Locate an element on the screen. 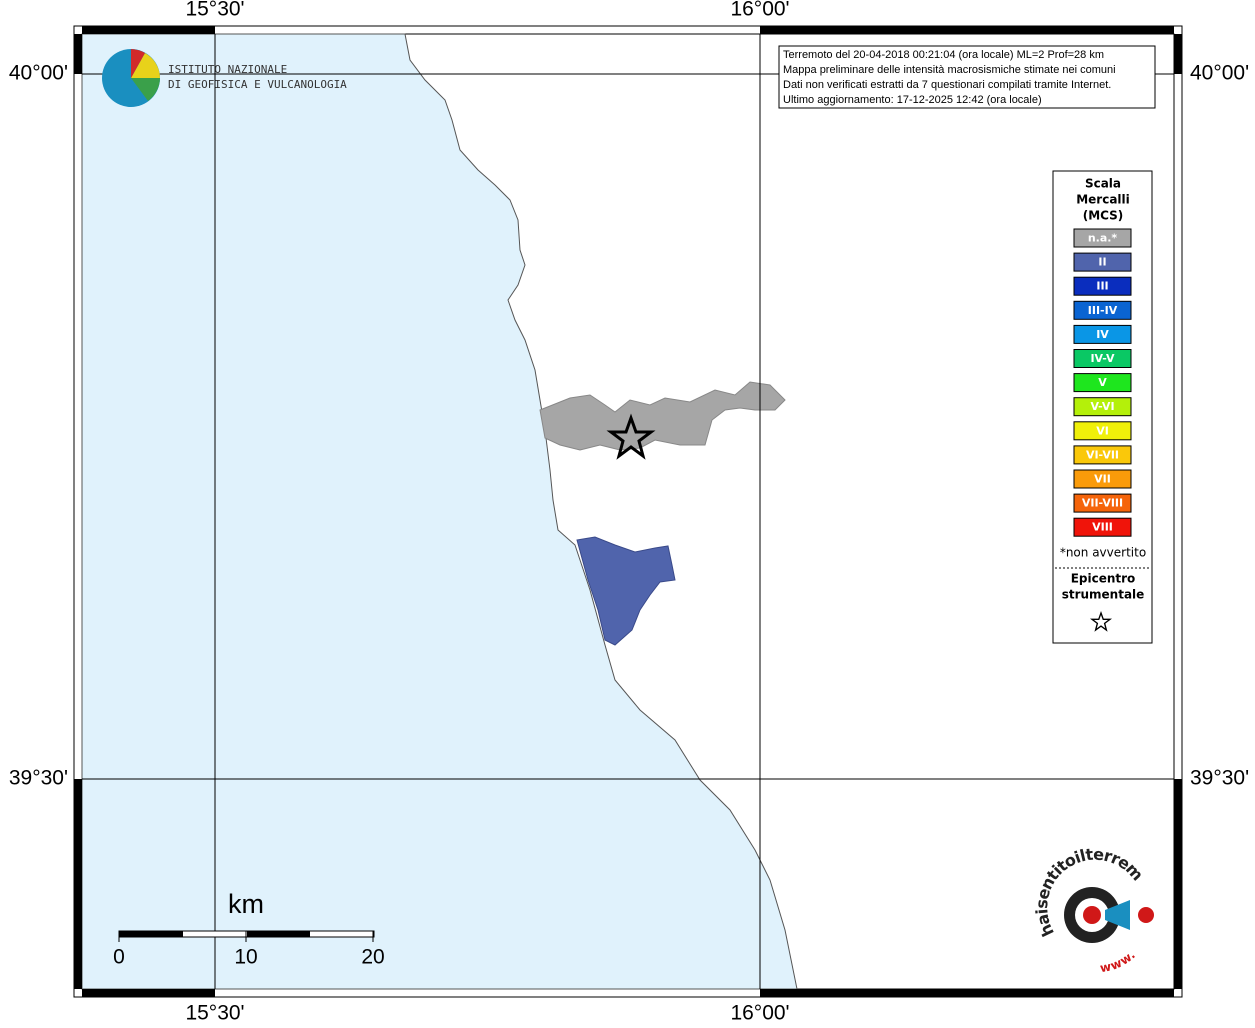  logo-text: DI GEOFISICA E VULCANOLOGIA is located at coordinates (257, 84).